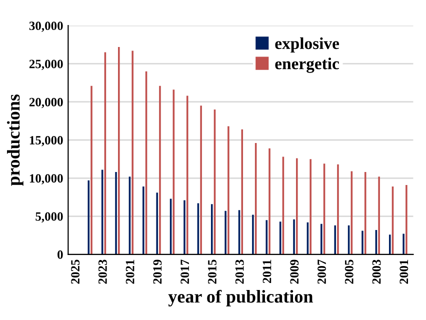 The height and width of the screenshot is (320, 426). I want to click on y-tick-label: 20,000, so click(46, 103).